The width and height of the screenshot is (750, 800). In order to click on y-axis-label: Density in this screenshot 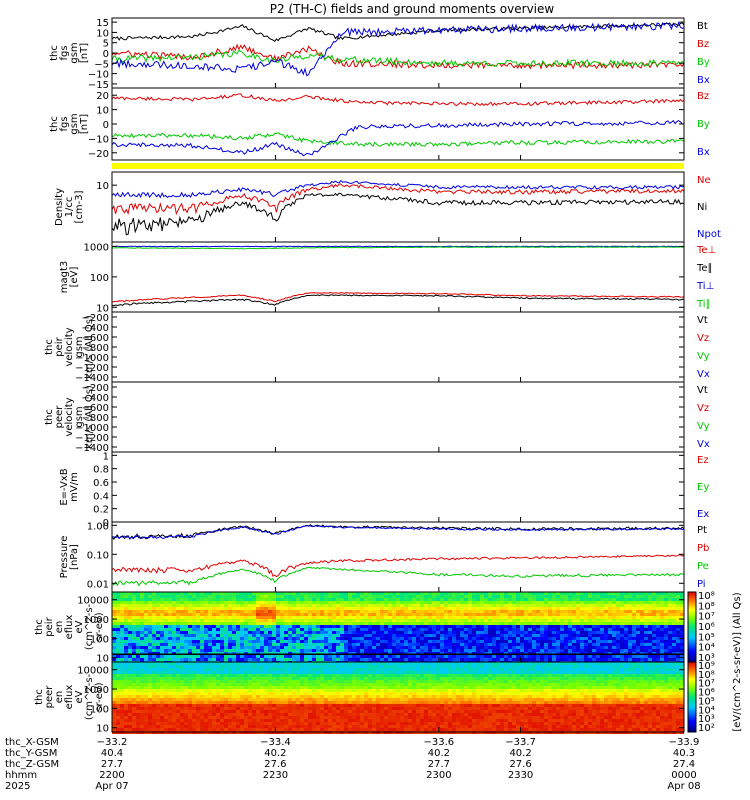, I will do `click(59, 207)`.